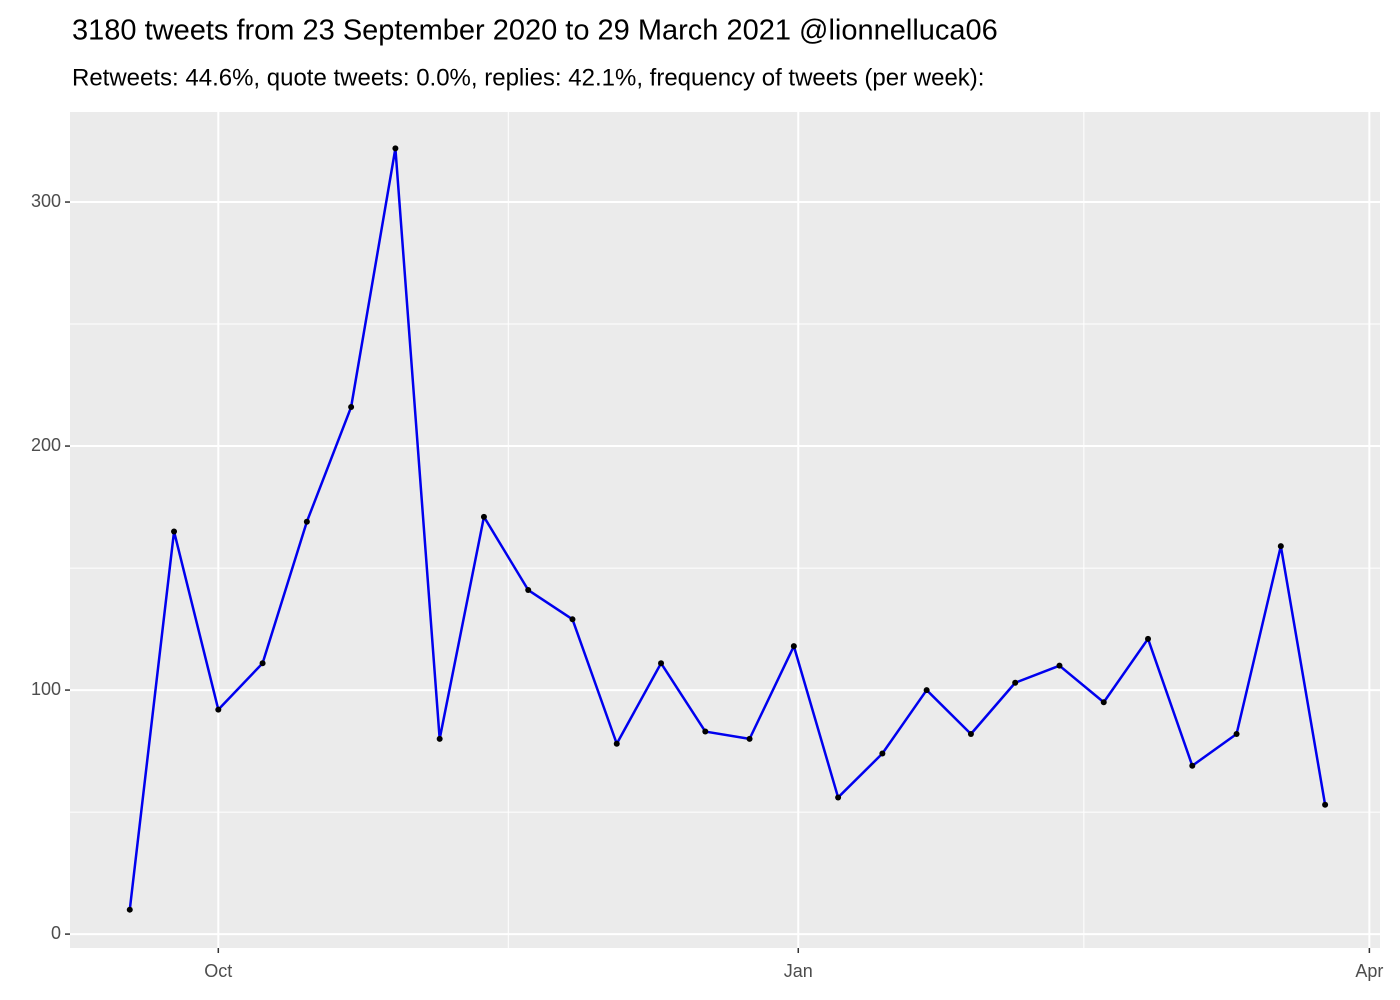 The image size is (1400, 1000). I want to click on x-tick-label: Apr, so click(1369, 971).